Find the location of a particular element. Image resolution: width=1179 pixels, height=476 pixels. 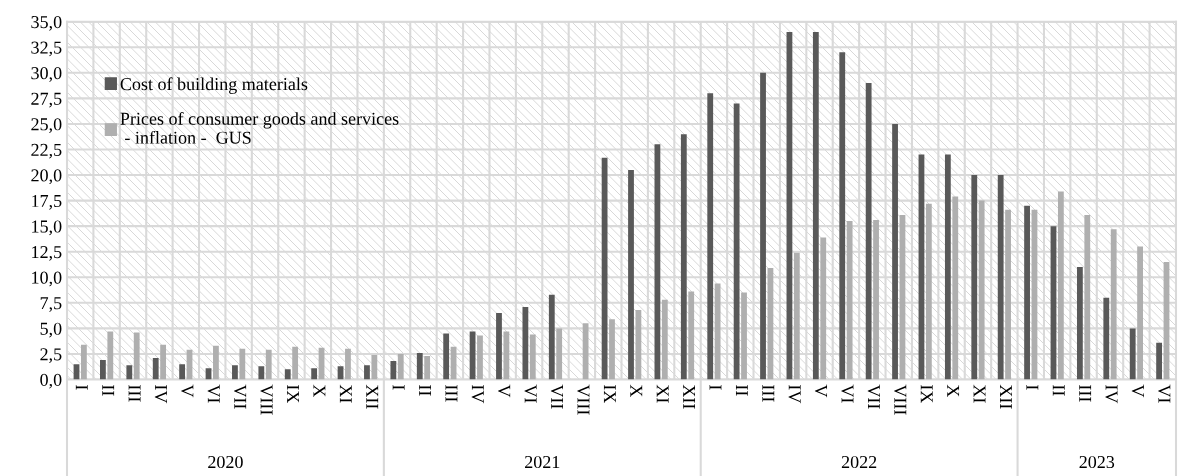

text: 2021 is located at coordinates (542, 462).